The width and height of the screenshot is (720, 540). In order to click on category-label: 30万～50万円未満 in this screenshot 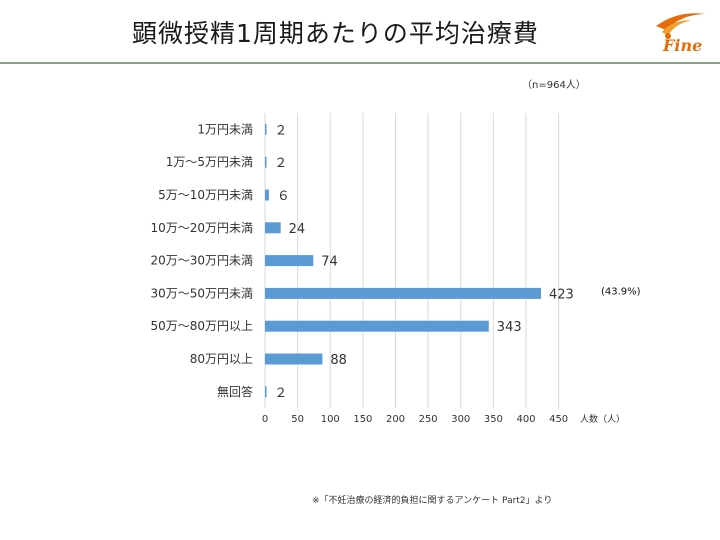, I will do `click(201, 293)`.